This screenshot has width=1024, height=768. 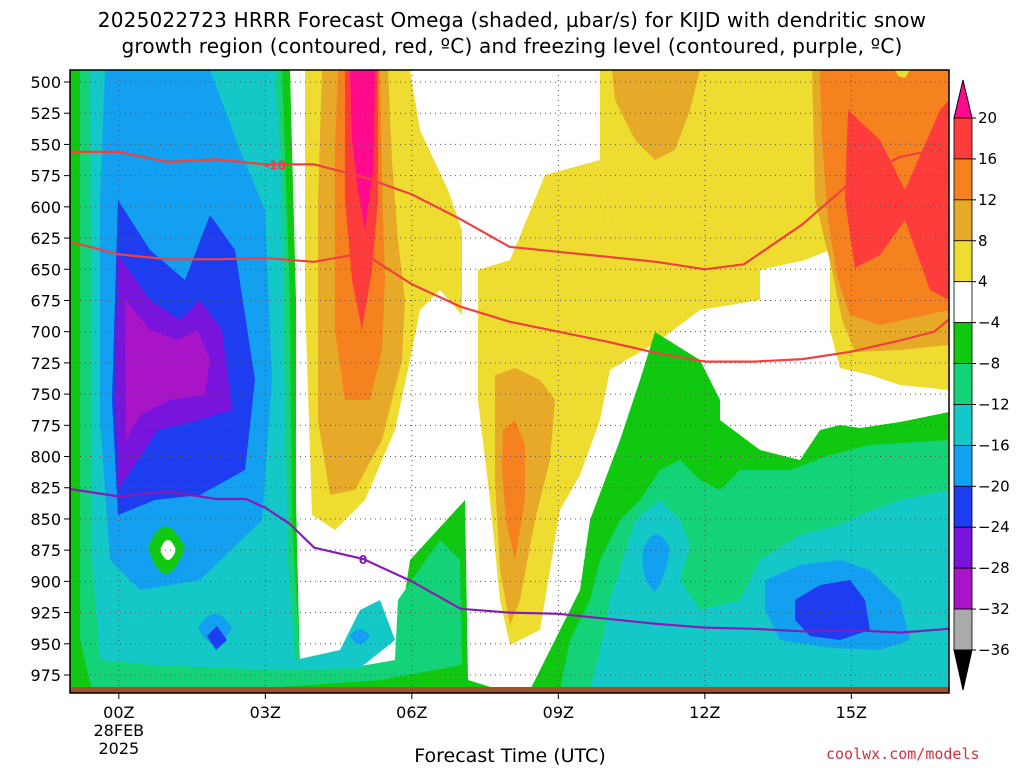 What do you see at coordinates (45, 363) in the screenshot?
I see `y-tick-label: 725` at bounding box center [45, 363].